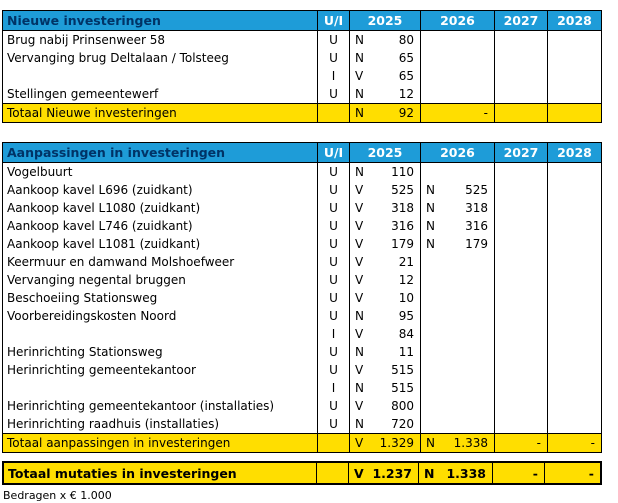 The width and height of the screenshot is (618, 503). What do you see at coordinates (302, 370) in the screenshot?
I see `table-row: Herinrichting gemeentekantoor U V 515` at bounding box center [302, 370].